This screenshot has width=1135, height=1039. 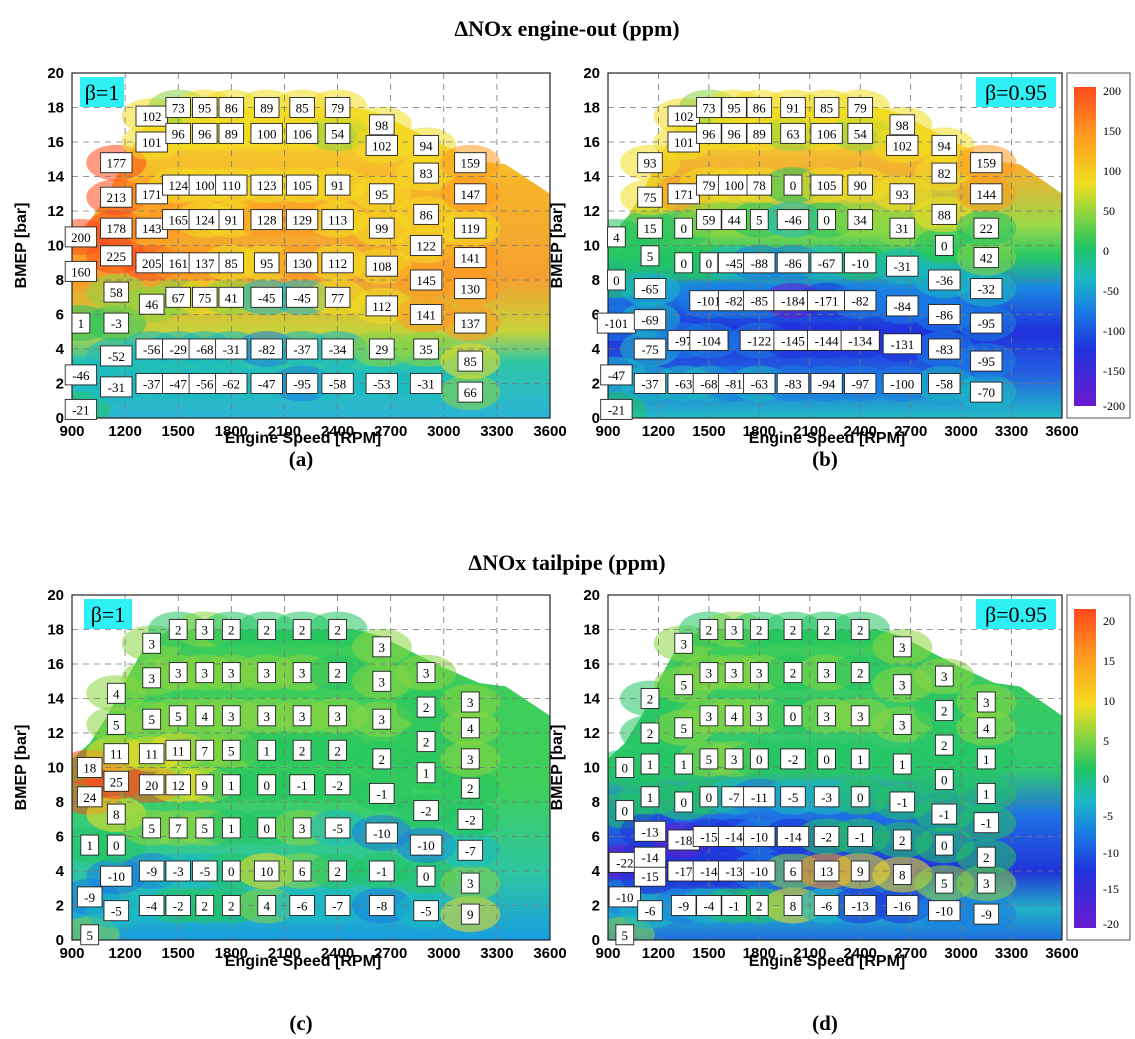 I want to click on data-label-text: 130, so click(x=471, y=289).